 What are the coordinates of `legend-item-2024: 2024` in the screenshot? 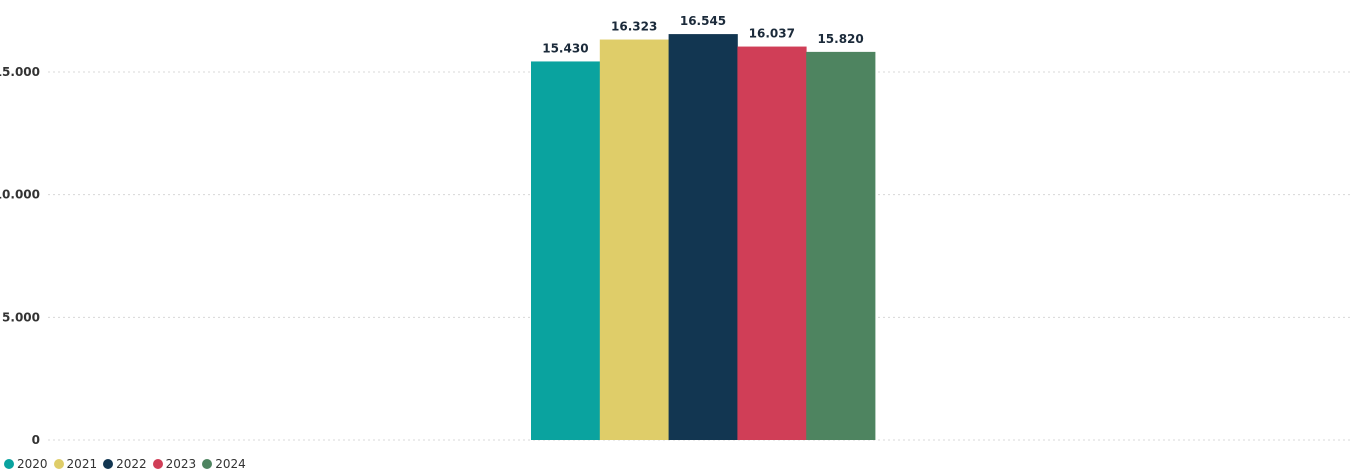 It's located at (224, 464).